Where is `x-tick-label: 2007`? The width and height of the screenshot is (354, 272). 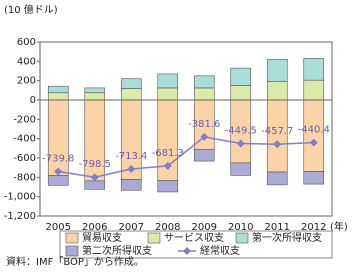
x-tick-label: 2007 is located at coordinates (131, 227).